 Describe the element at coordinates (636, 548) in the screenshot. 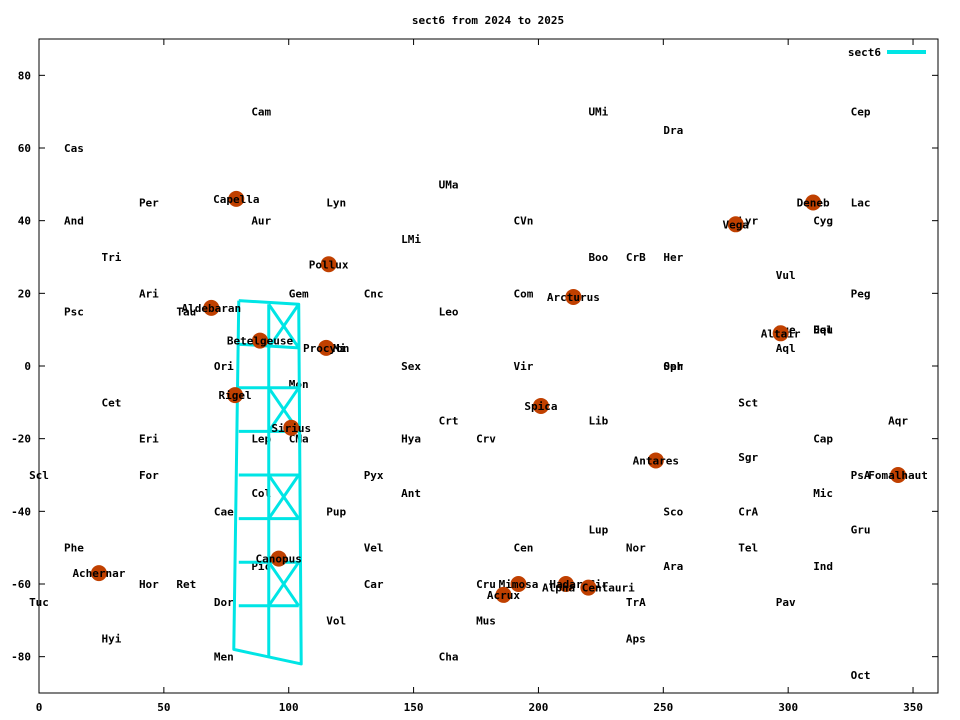

I see `constellation-label: Nor` at that location.